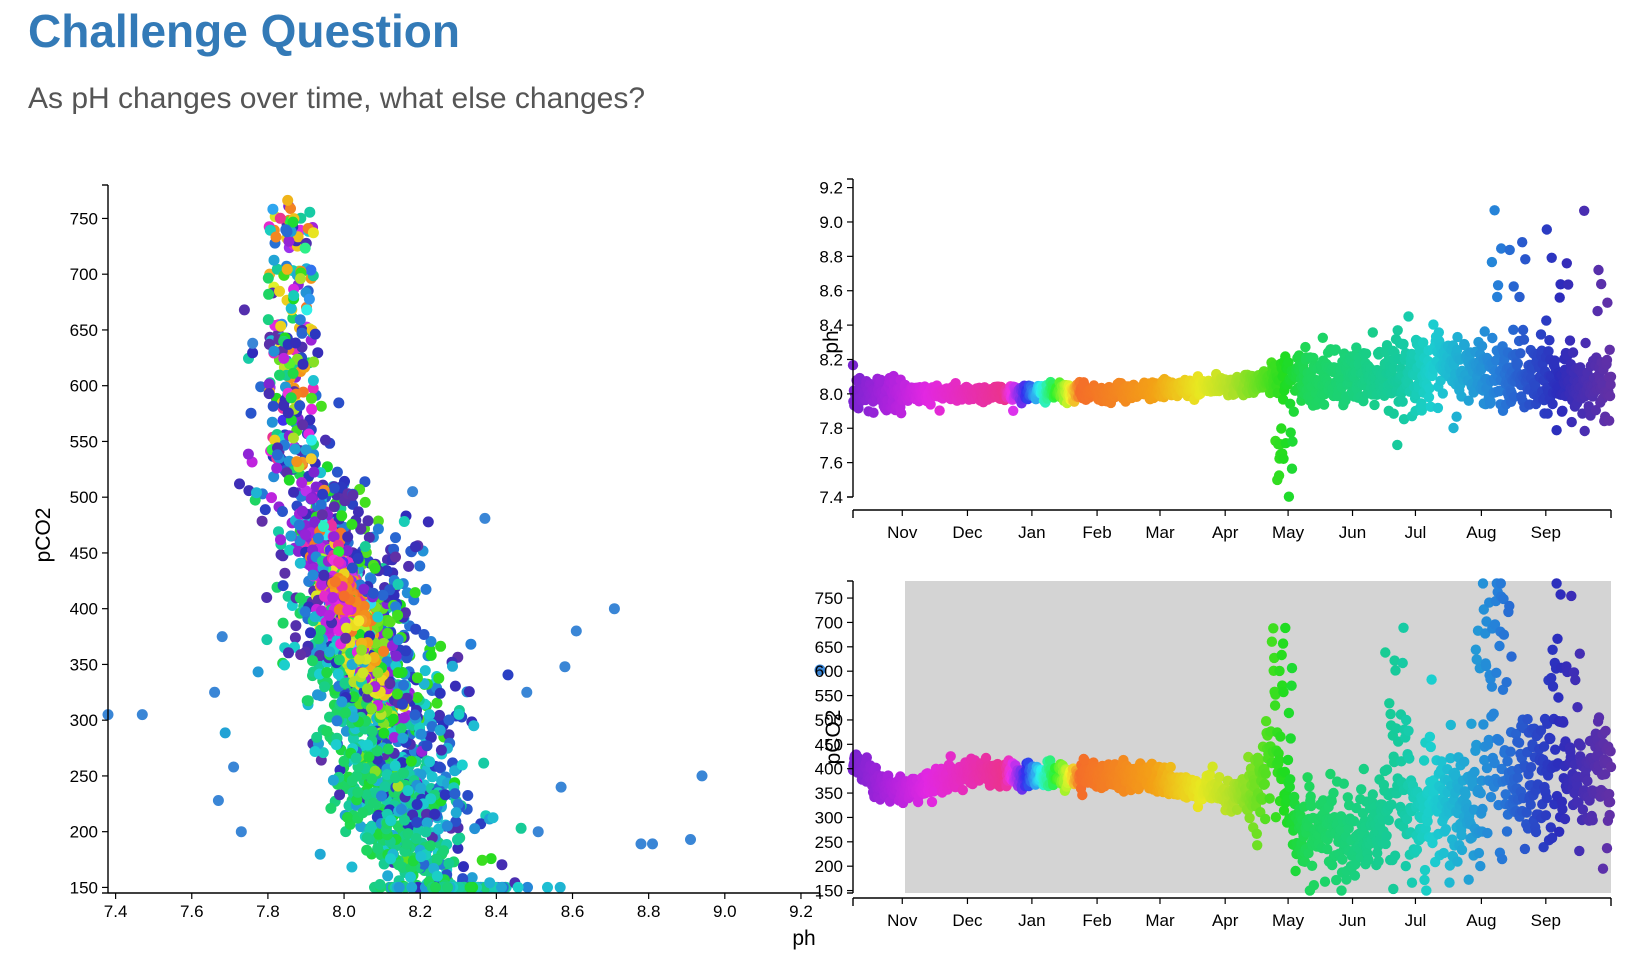  Describe the element at coordinates (831, 497) in the screenshot. I see `ph-time-y-tick-label: 7.4` at that location.